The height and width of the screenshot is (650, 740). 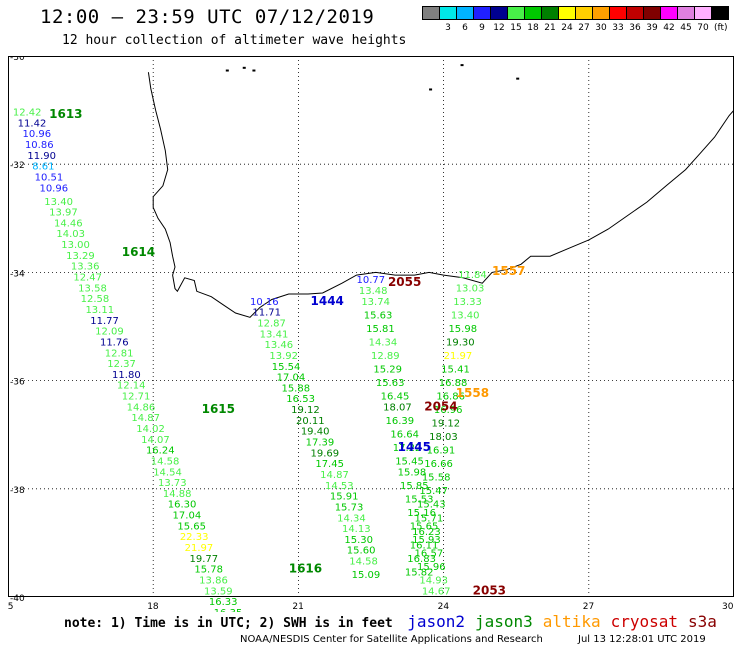 I want to click on color-scale-ticks: 3 6 9 12 15 18 21 24 27 30 33 36 39 42 45 70 (ft), so click(x=575, y=29).